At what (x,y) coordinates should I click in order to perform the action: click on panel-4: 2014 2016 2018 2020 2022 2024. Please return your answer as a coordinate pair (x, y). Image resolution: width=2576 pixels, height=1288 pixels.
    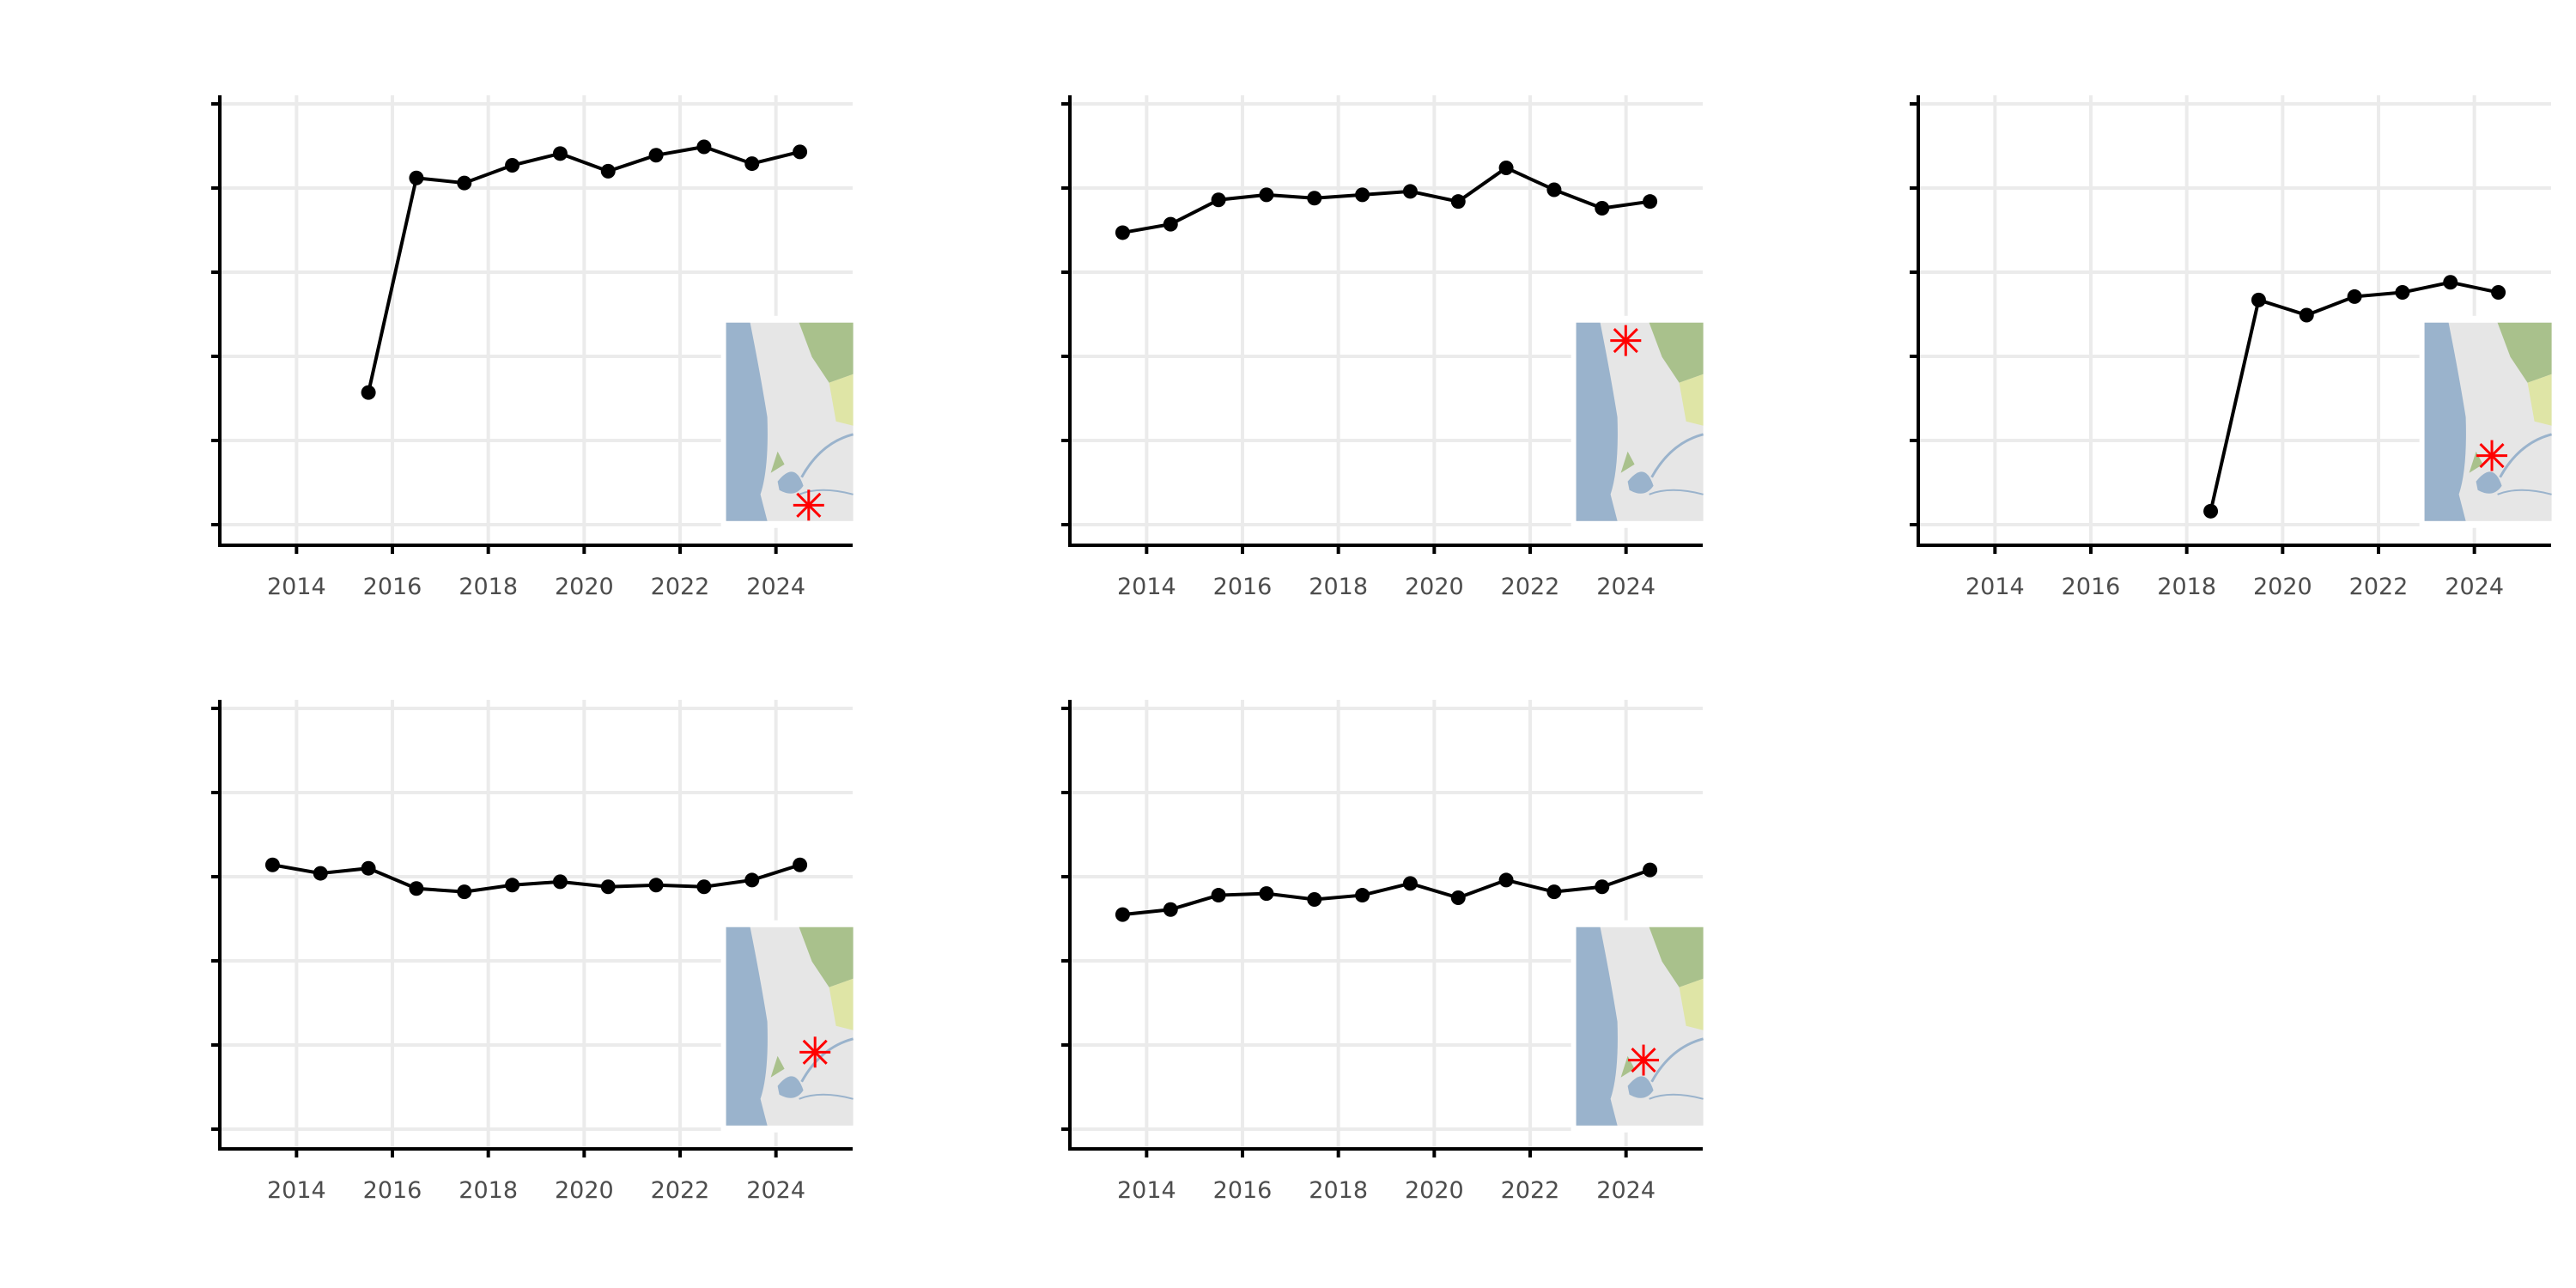
    Looking at the image, I should click on (535, 952).